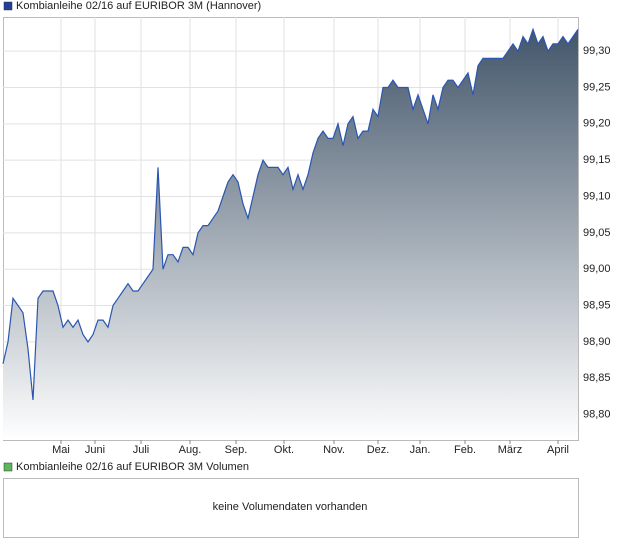  Describe the element at coordinates (141, 450) in the screenshot. I see `x-tick-label: Juli` at that location.